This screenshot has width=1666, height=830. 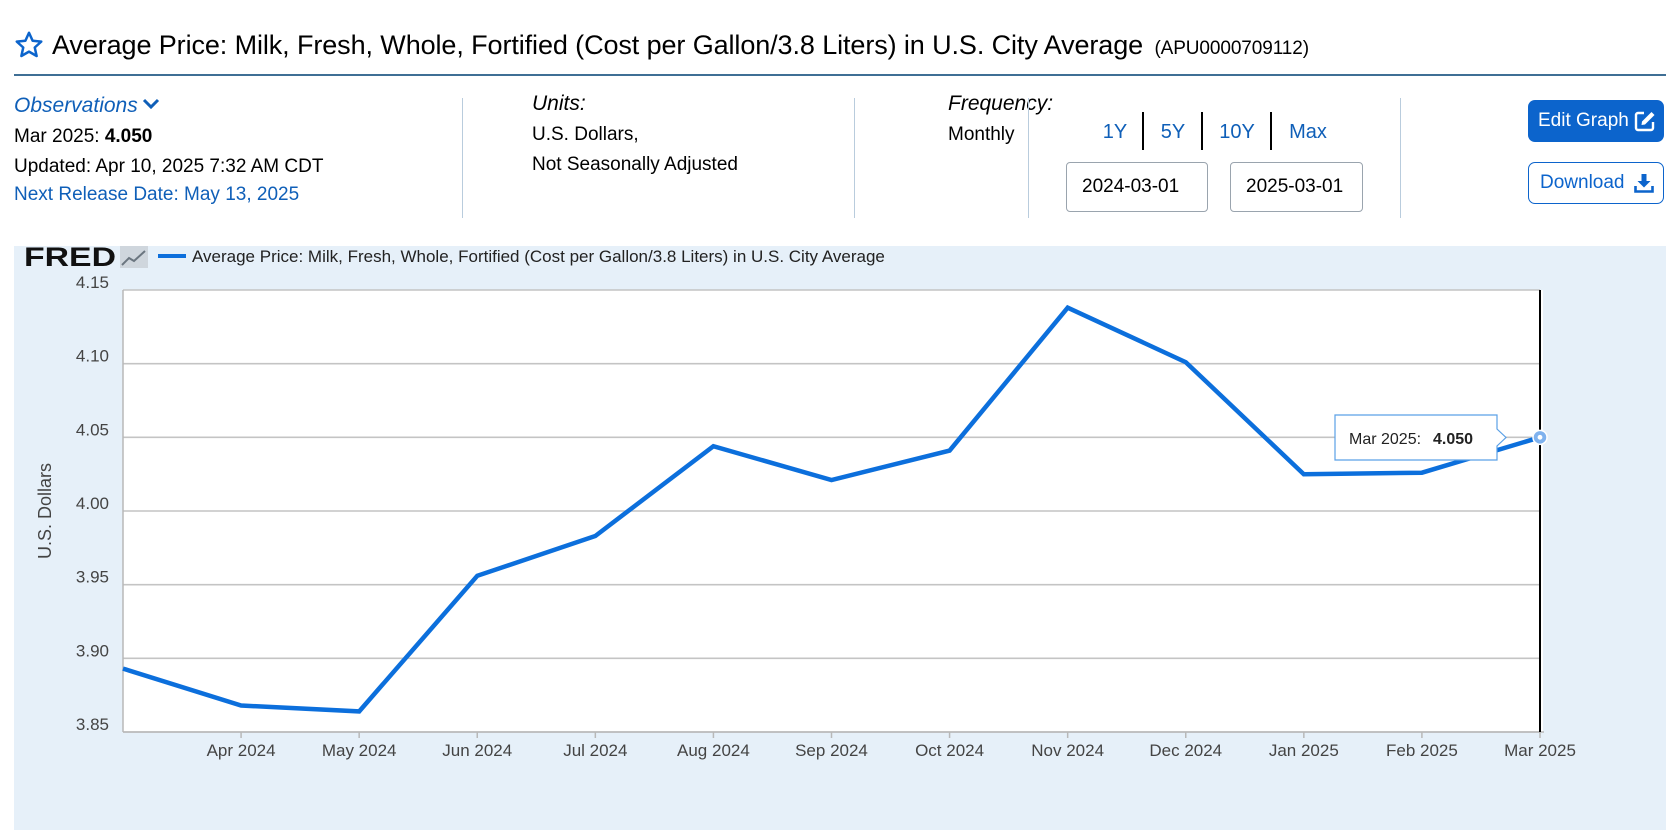 What do you see at coordinates (157, 194) in the screenshot?
I see `next-release-link: Next Release Date: May 13, 2025` at bounding box center [157, 194].